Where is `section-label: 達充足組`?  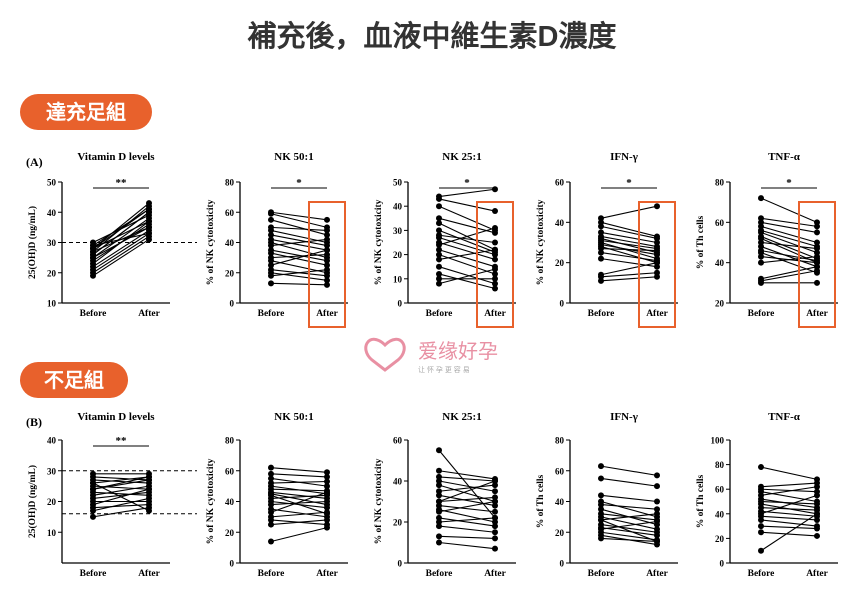 section-label: 達充足組 is located at coordinates (86, 112).